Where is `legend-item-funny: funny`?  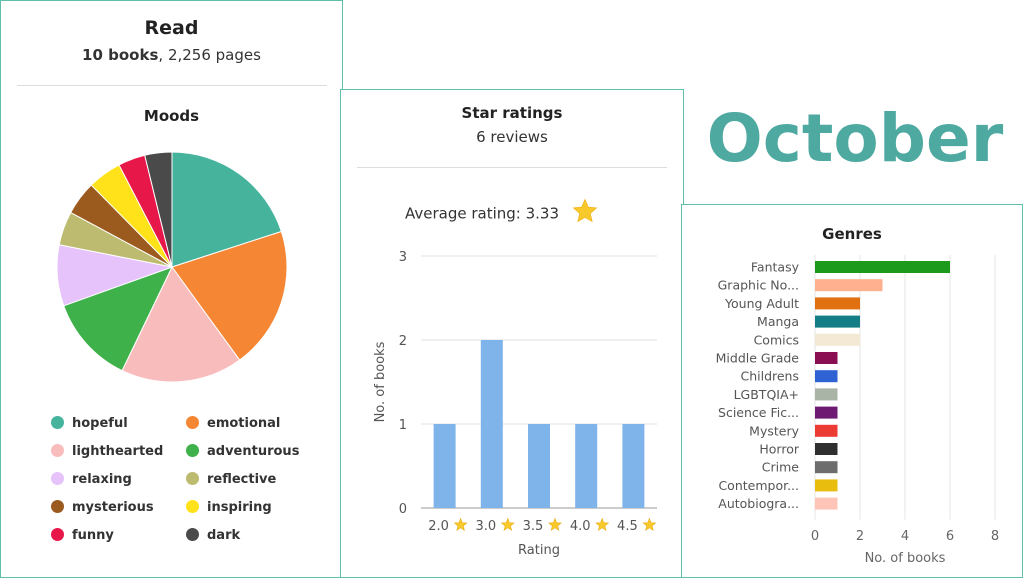
legend-item-funny: funny is located at coordinates (82, 535).